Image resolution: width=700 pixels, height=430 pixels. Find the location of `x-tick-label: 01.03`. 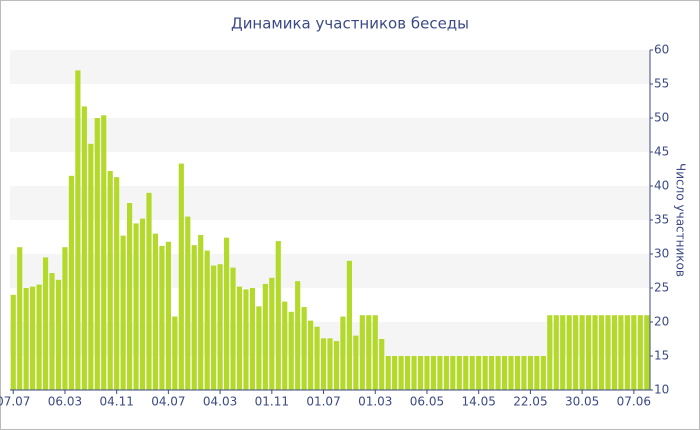

x-tick-label: 01.03 is located at coordinates (375, 402).